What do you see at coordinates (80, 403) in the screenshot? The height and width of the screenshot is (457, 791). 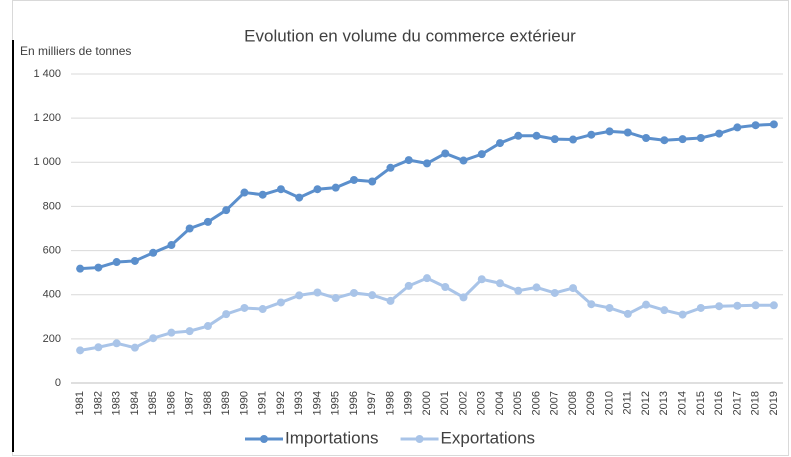 I see `x-tick-label: 1981` at bounding box center [80, 403].